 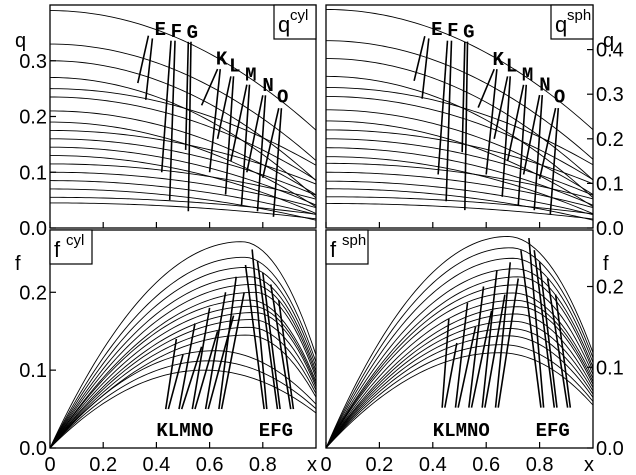 I want to click on y-axis: 0.0 0.1 0.2 f, so click(x=35, y=356).